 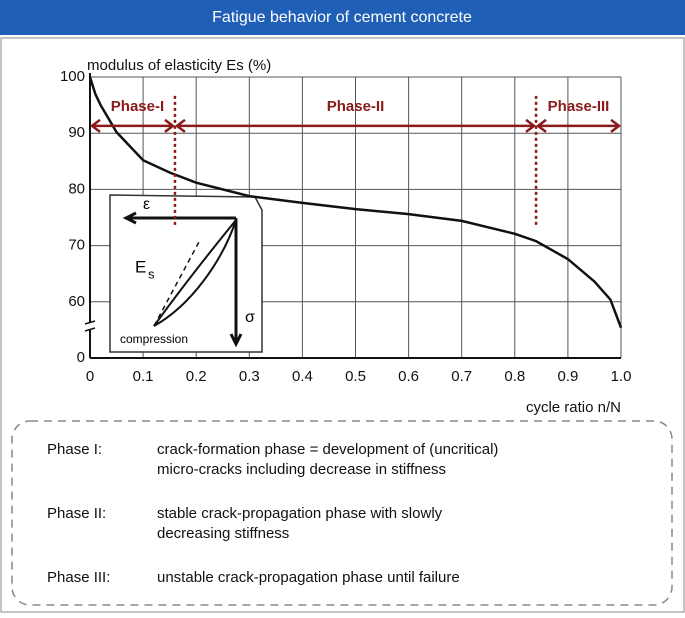 I want to click on phase-label: Phase-III, so click(x=579, y=106).